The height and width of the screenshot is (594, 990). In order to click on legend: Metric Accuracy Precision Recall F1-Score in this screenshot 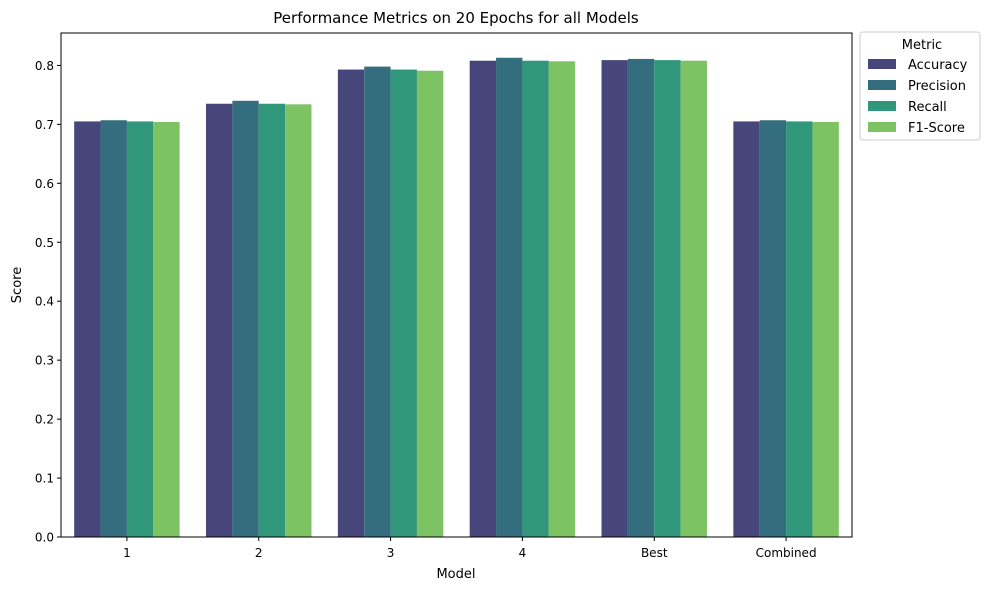, I will do `click(920, 86)`.